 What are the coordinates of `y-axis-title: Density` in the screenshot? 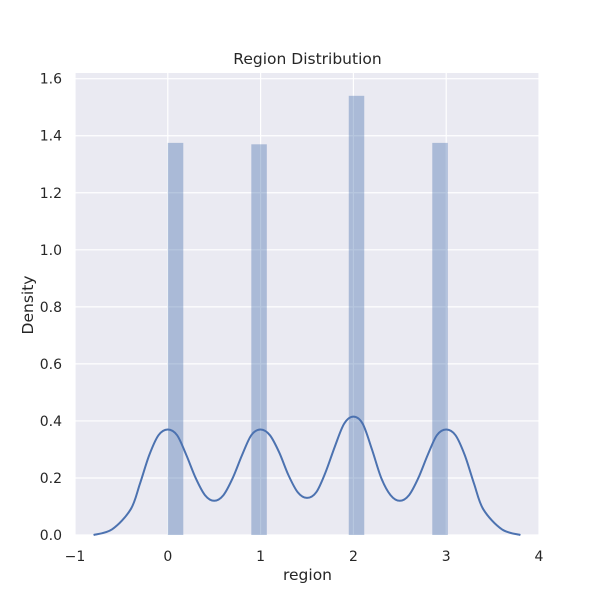 It's located at (28, 305).